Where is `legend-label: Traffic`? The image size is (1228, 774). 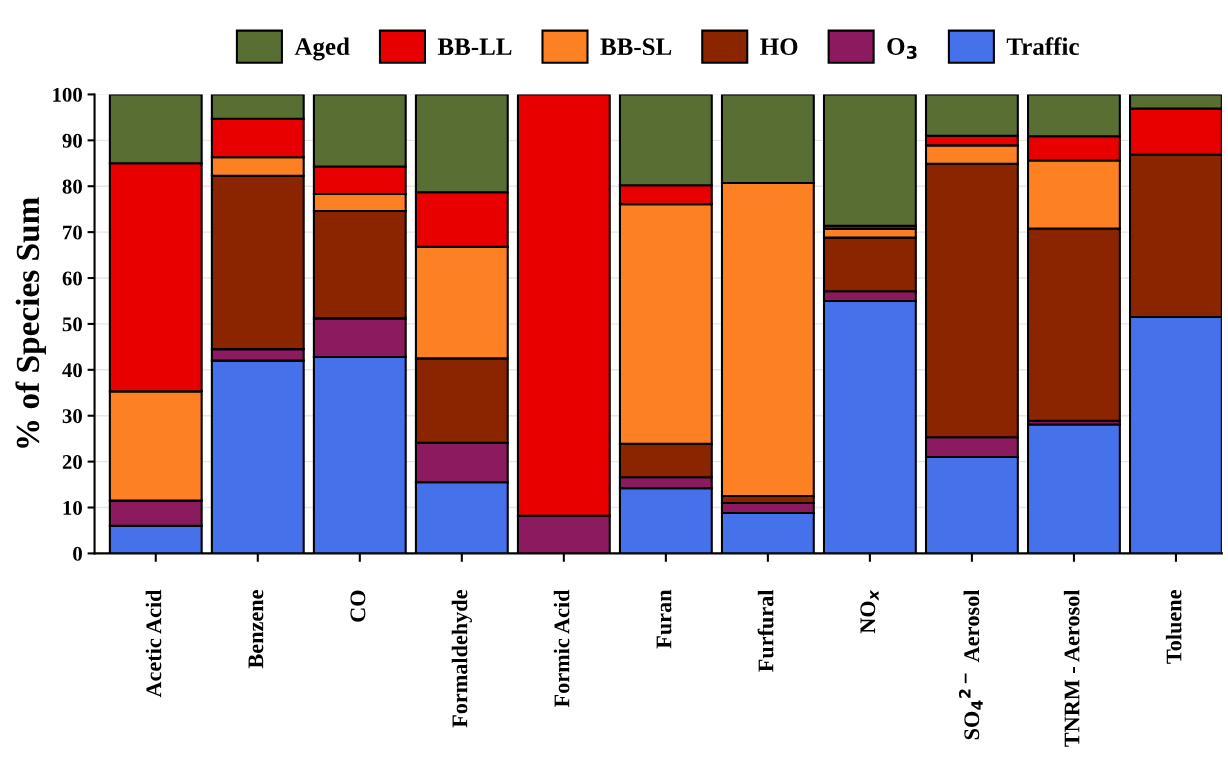
legend-label: Traffic is located at coordinates (1042, 46).